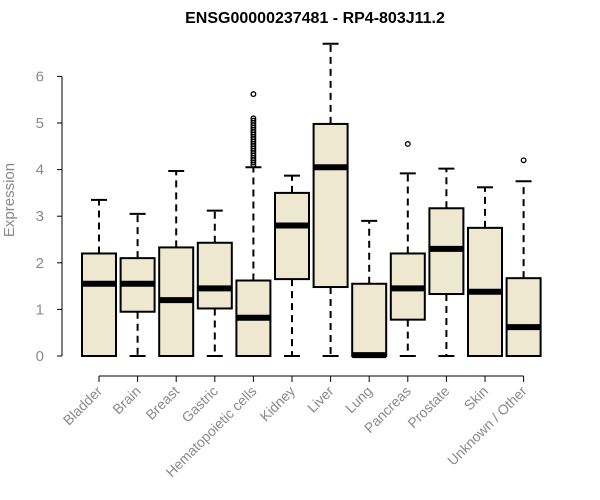 The image size is (600, 500). What do you see at coordinates (358, 399) in the screenshot?
I see `x-tick-label: Lung` at bounding box center [358, 399].